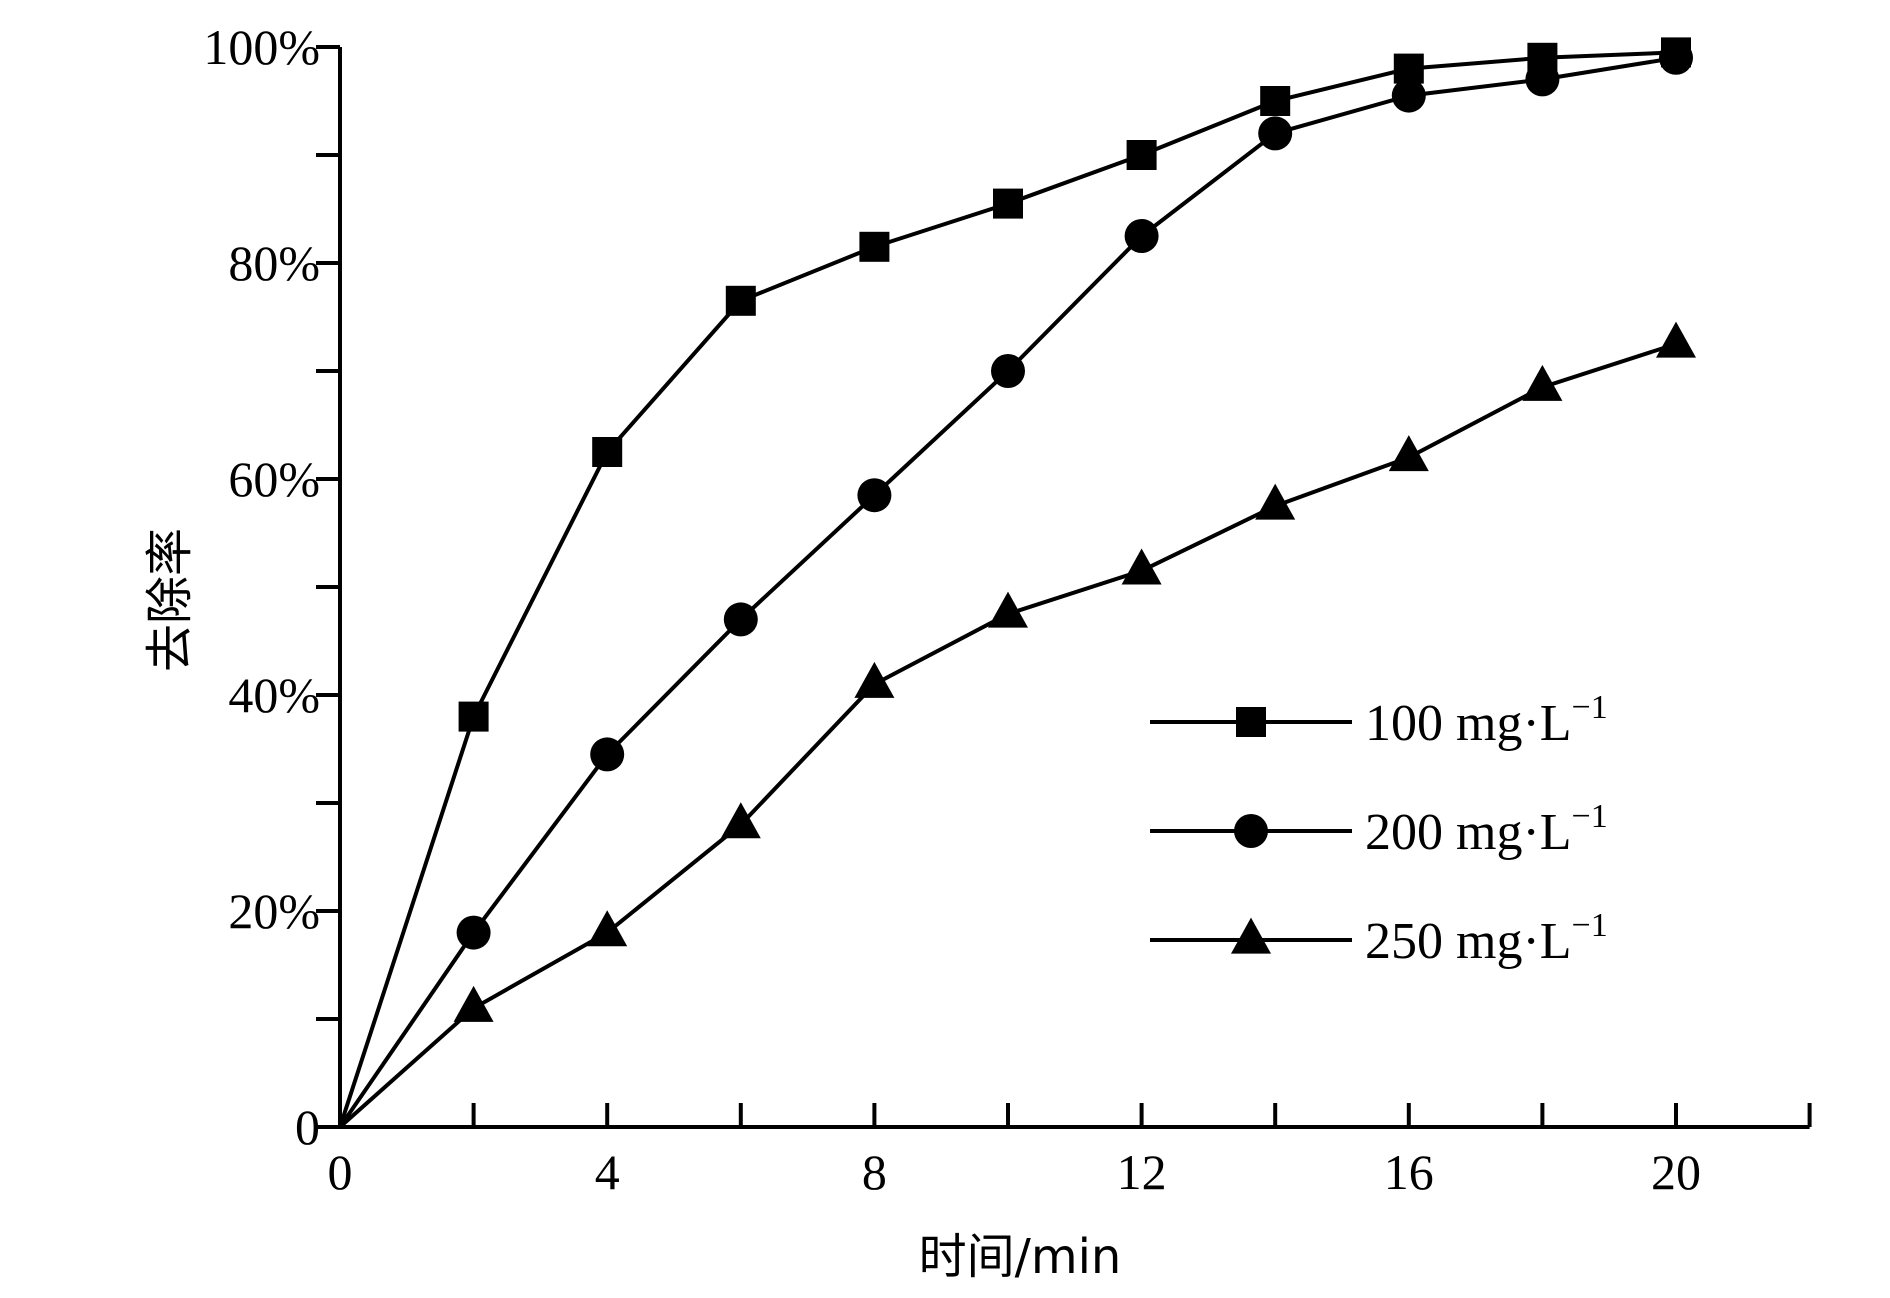 The height and width of the screenshot is (1298, 1890). I want to click on legend-marker-triangle, so click(1251, 935).